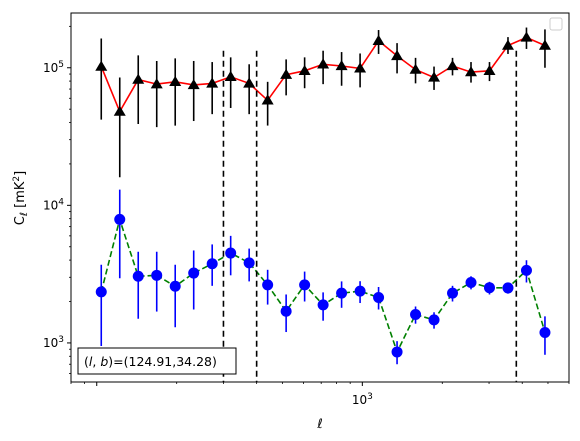  I want to click on y-tick-label: 105, so click(53, 67).